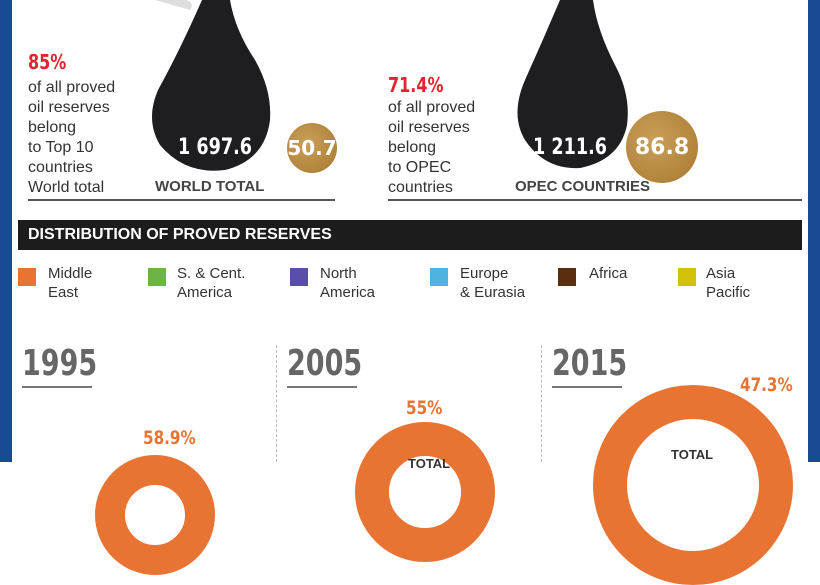 This screenshot has width=820, height=585. What do you see at coordinates (416, 85) in the screenshot?
I see `opec-percent: 71.4%` at bounding box center [416, 85].